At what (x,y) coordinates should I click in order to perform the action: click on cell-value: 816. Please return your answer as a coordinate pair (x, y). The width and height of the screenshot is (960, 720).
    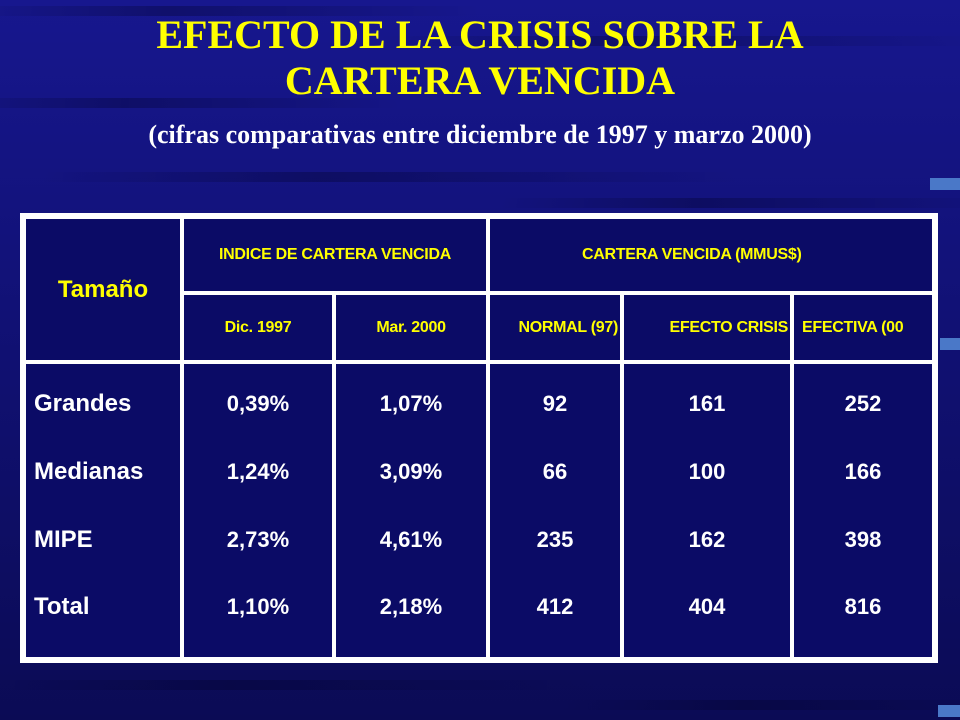
    Looking at the image, I should click on (863, 607).